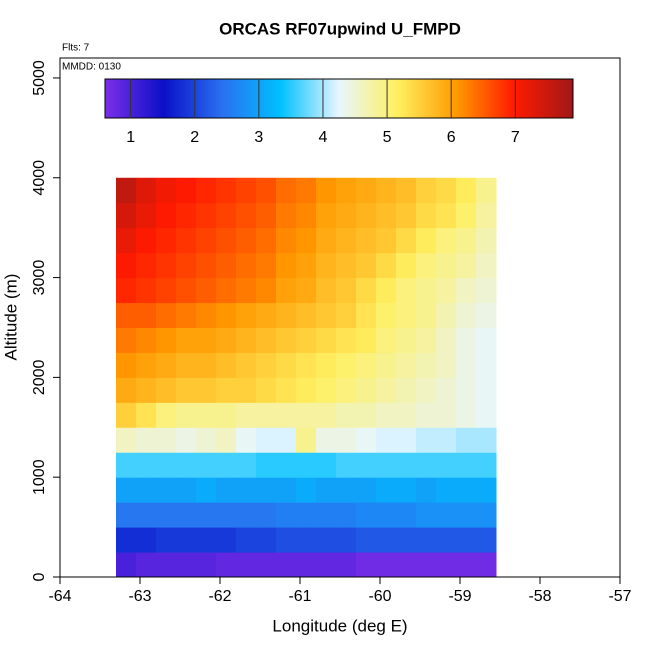  Describe the element at coordinates (194, 137) in the screenshot. I see `colorbar-tick-label: 2` at that location.